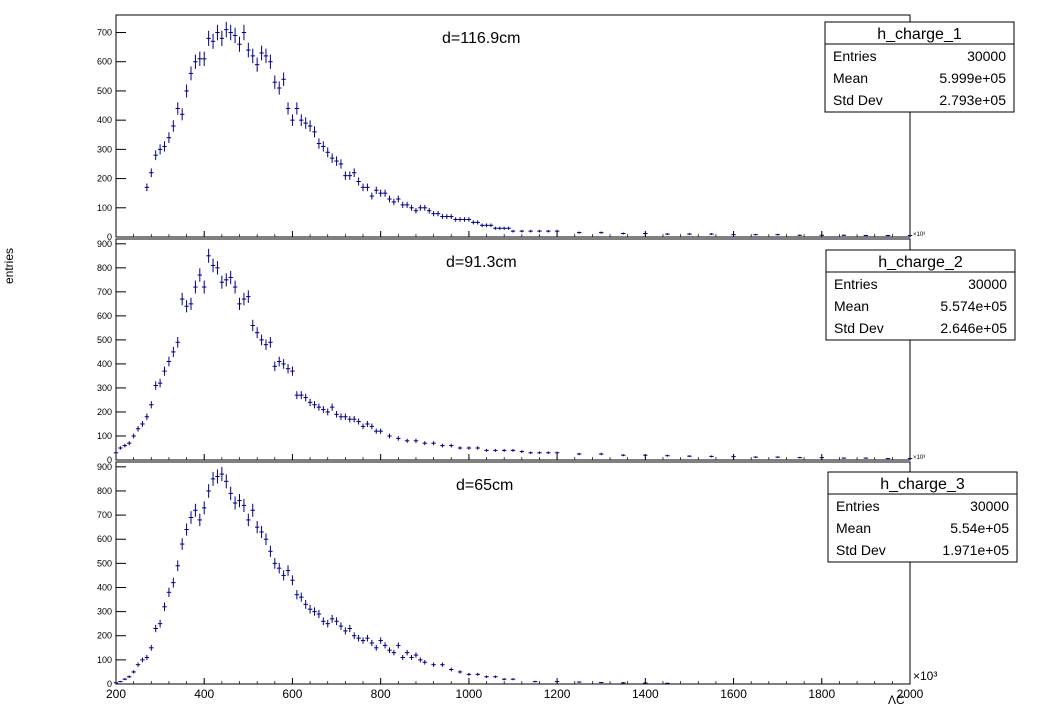 This screenshot has height=707, width=1043. What do you see at coordinates (557, 694) in the screenshot?
I see `x-tick-label: 1200` at bounding box center [557, 694].